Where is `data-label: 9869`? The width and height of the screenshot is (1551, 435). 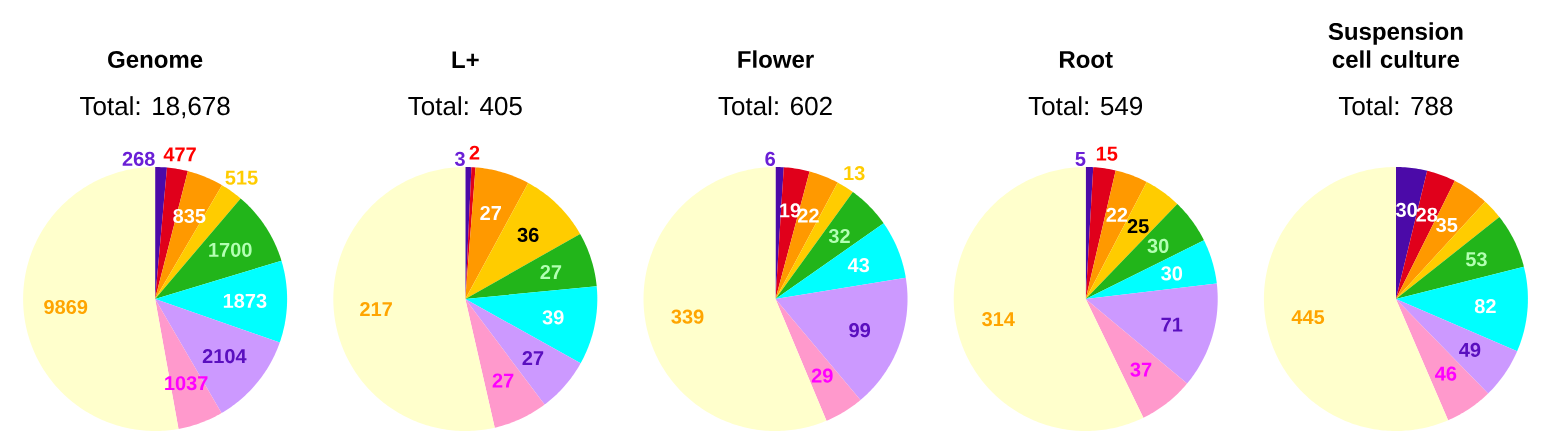
data-label: 9869 is located at coordinates (66, 307).